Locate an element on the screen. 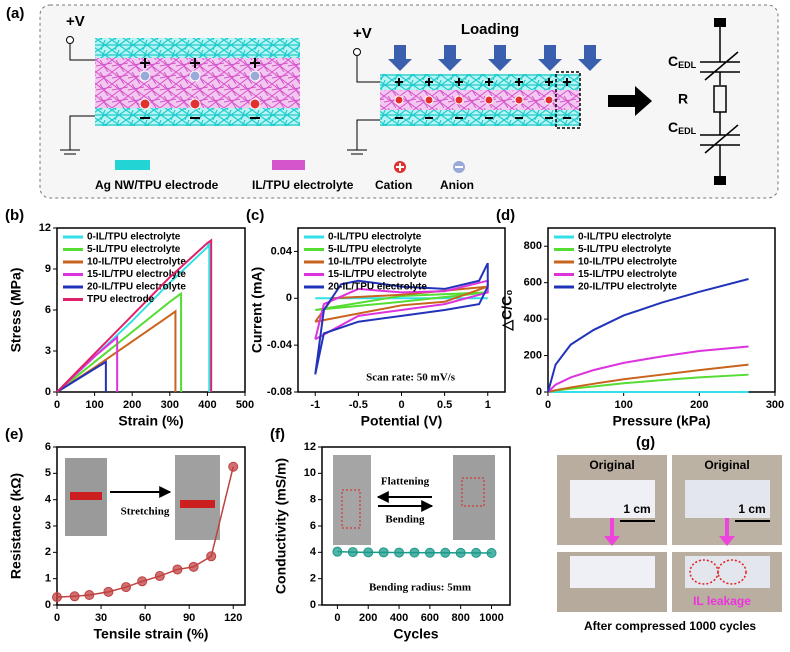 Image resolution: width=790 pixels, height=652 pixels. y-tick-label: 0.04 is located at coordinates (282, 251).